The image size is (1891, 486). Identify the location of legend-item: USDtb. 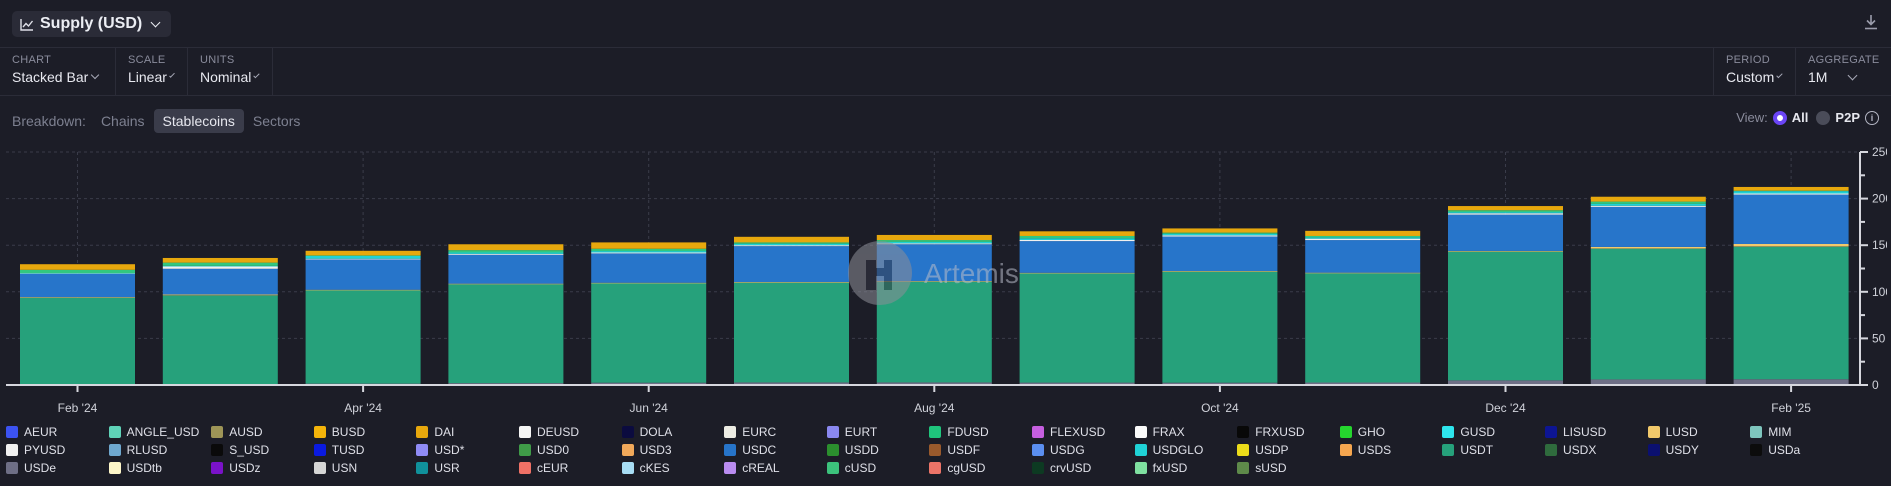
(135, 468).